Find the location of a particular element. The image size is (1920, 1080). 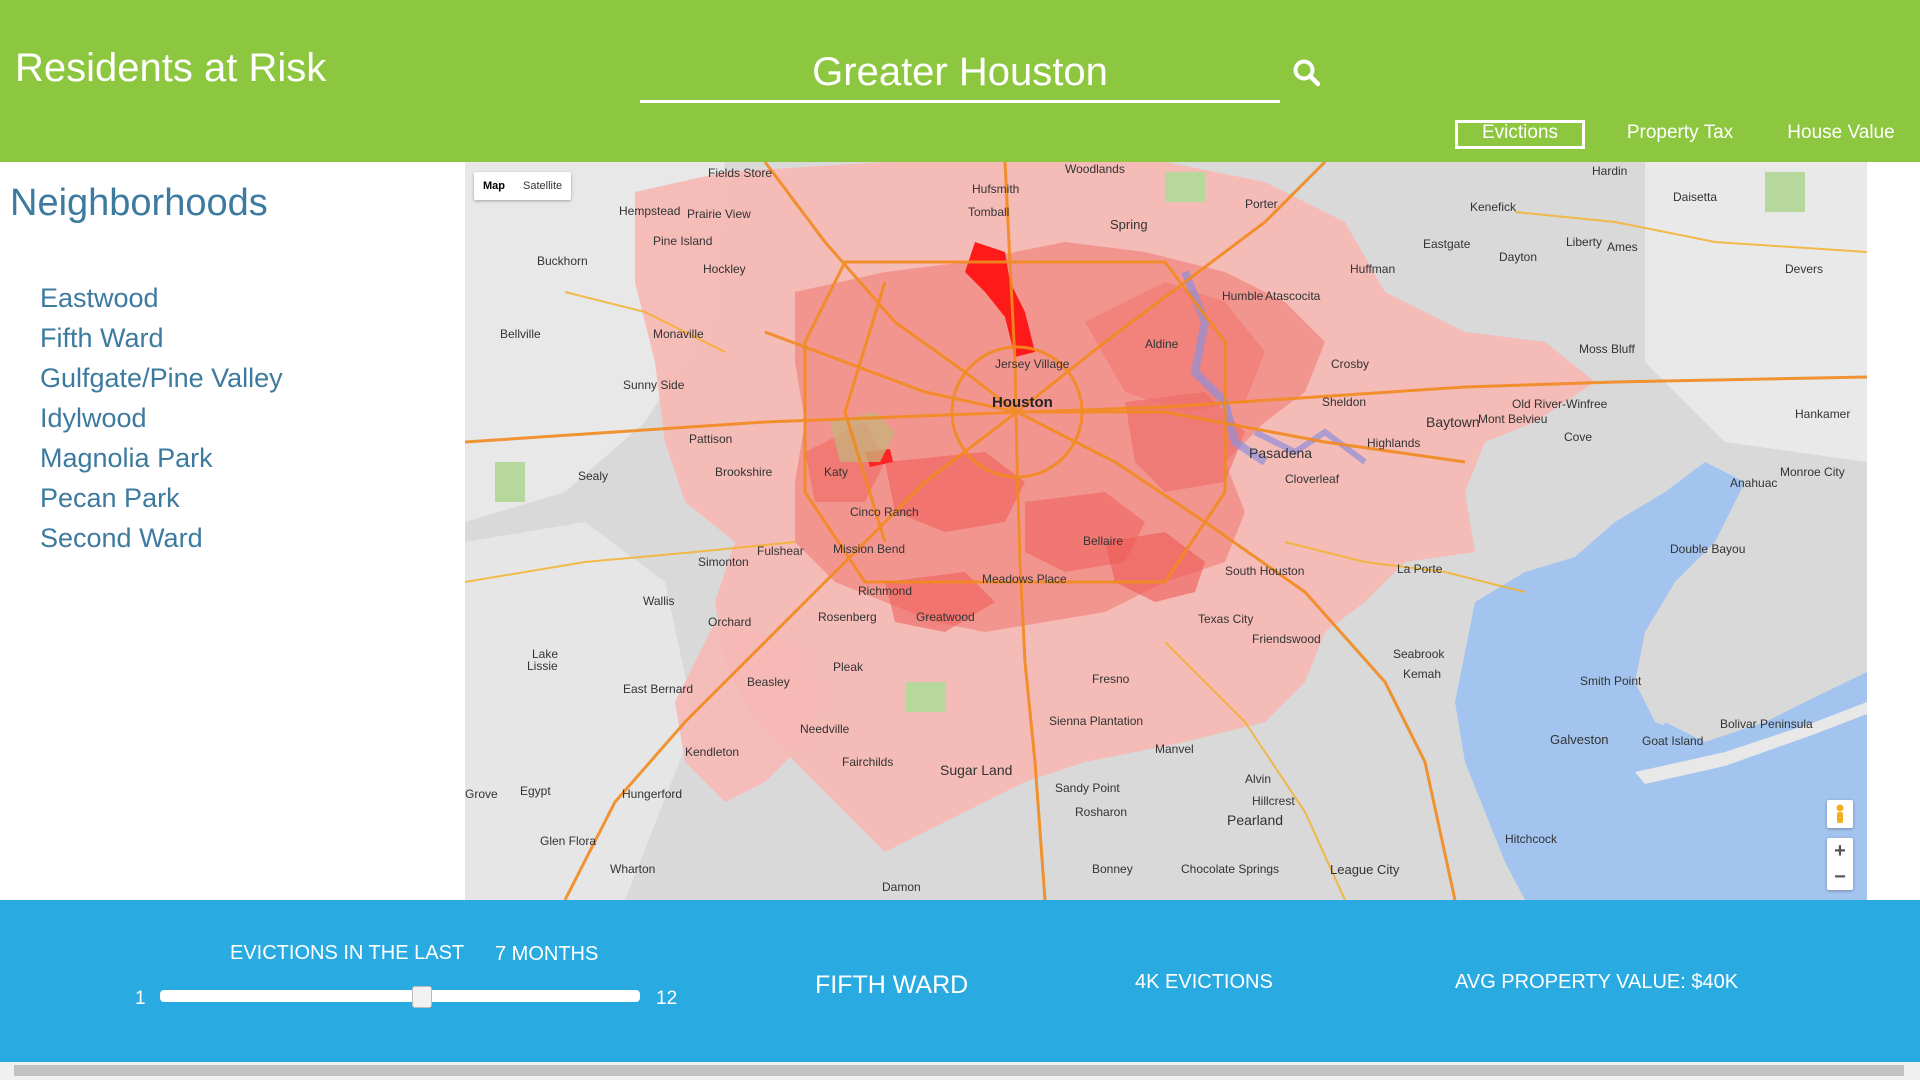

neighborhood-item-second-ward: Second Ward is located at coordinates (121, 538).